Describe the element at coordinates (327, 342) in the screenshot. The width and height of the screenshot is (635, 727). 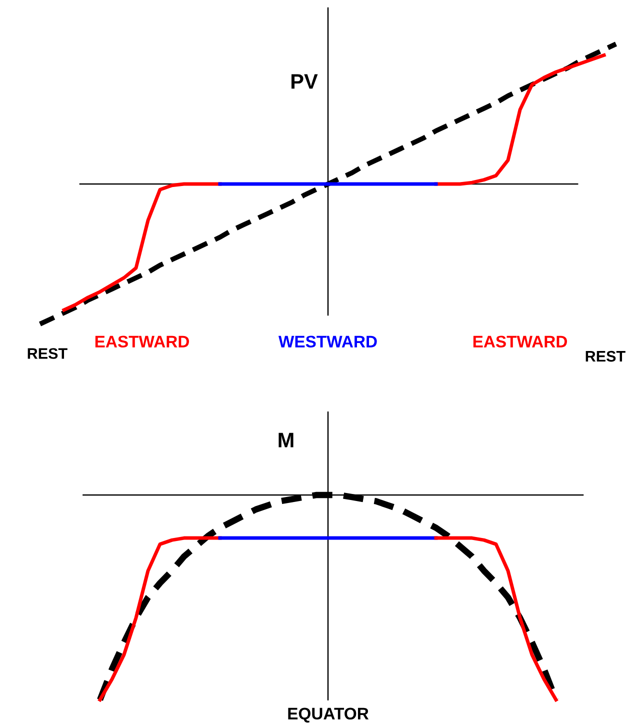
I see `text: WESTWARD` at that location.